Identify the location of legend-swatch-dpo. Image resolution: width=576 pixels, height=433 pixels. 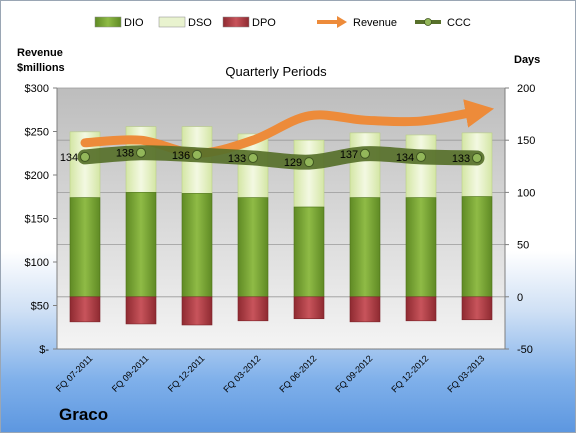
(236, 22).